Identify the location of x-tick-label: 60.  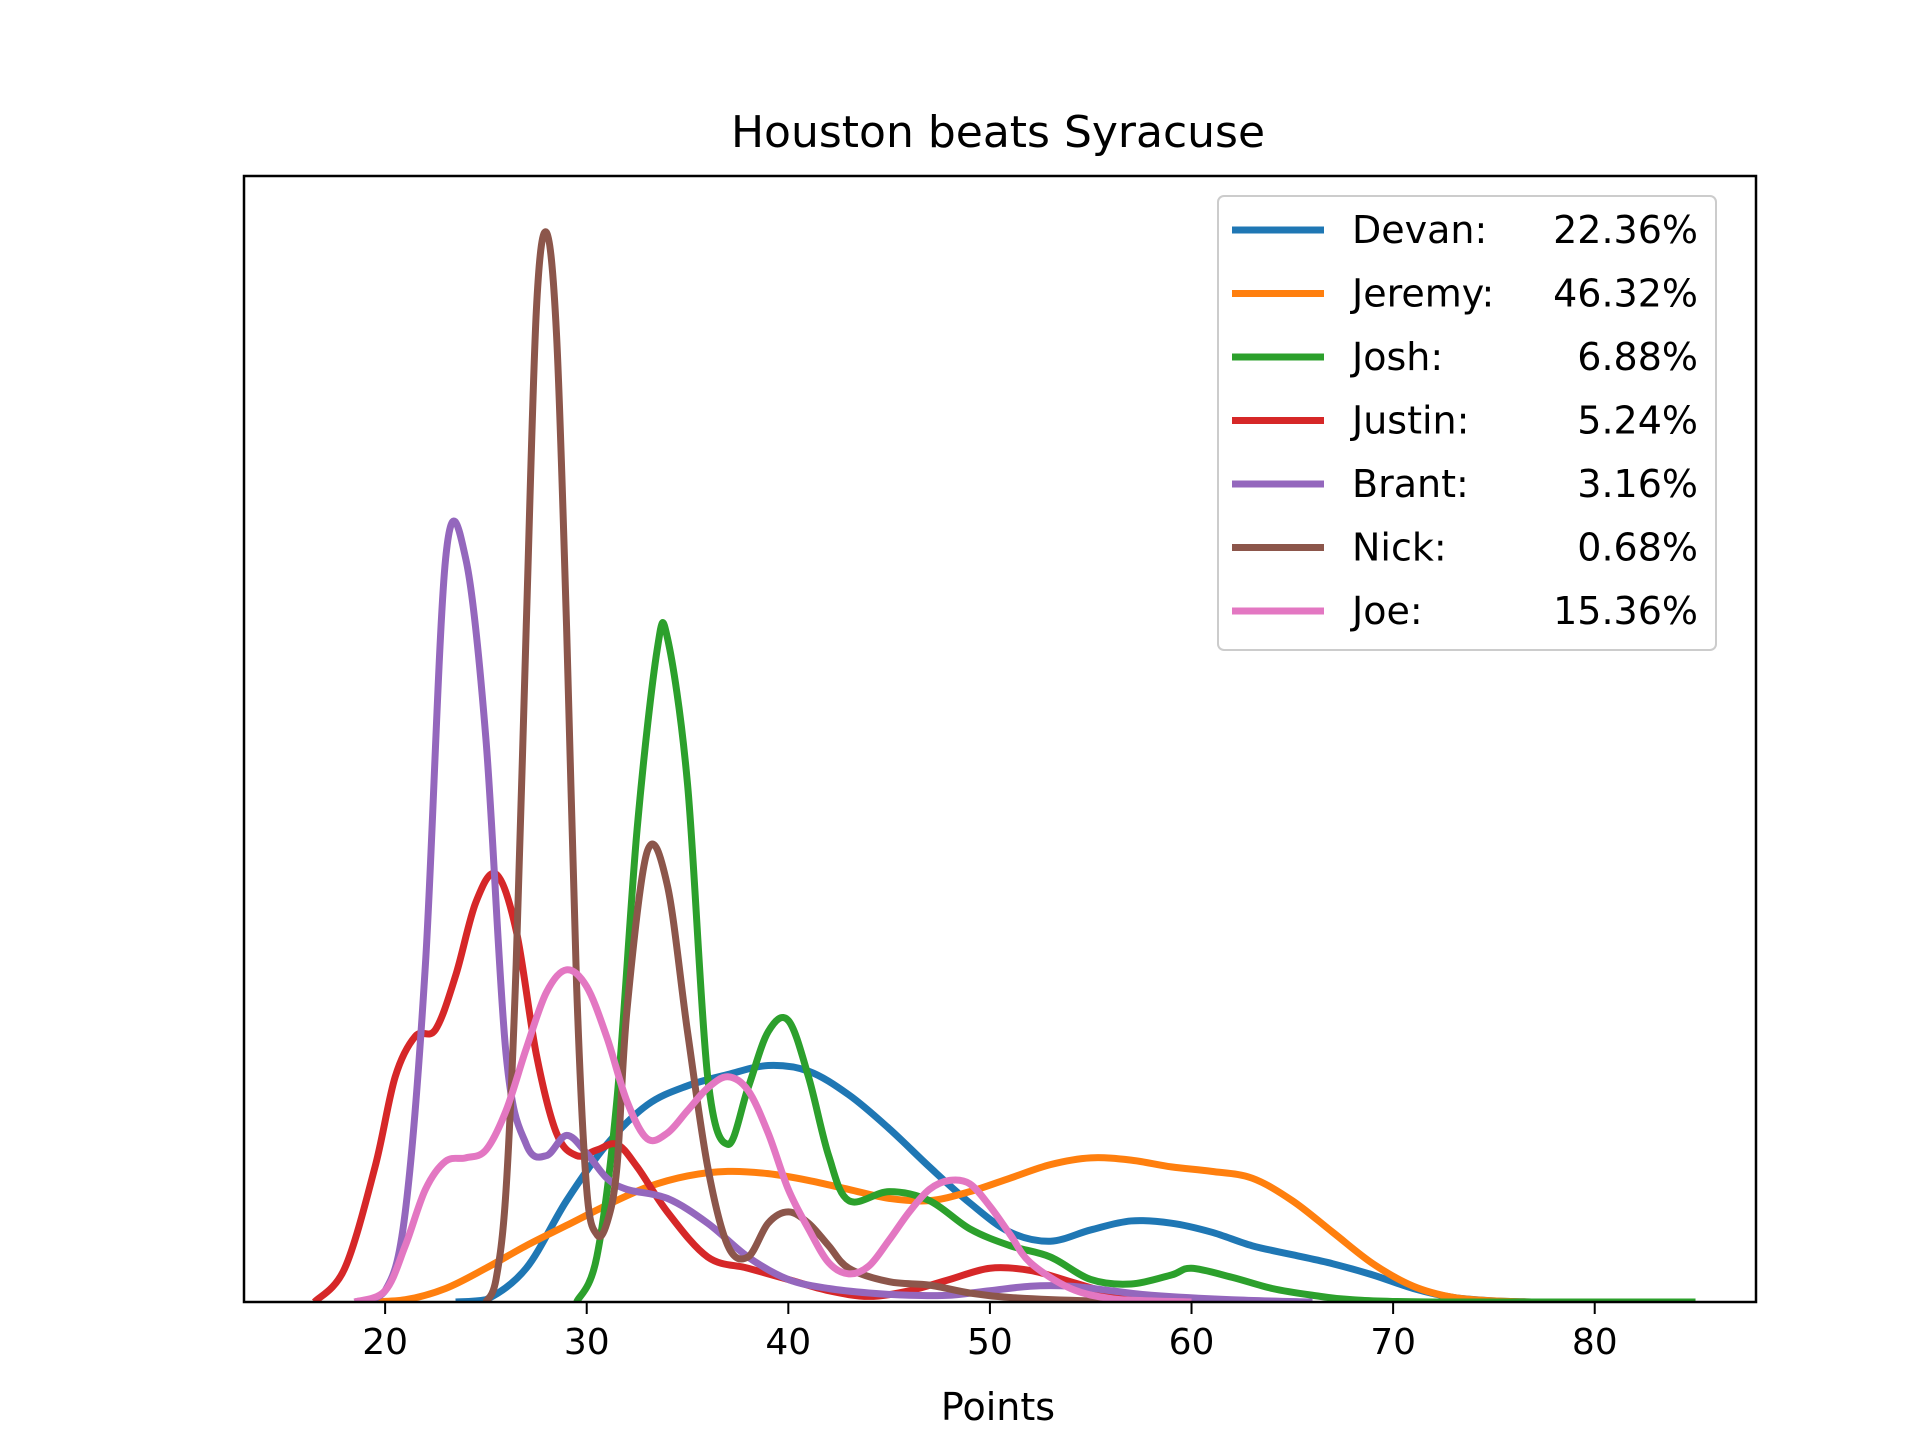
(1192, 1342).